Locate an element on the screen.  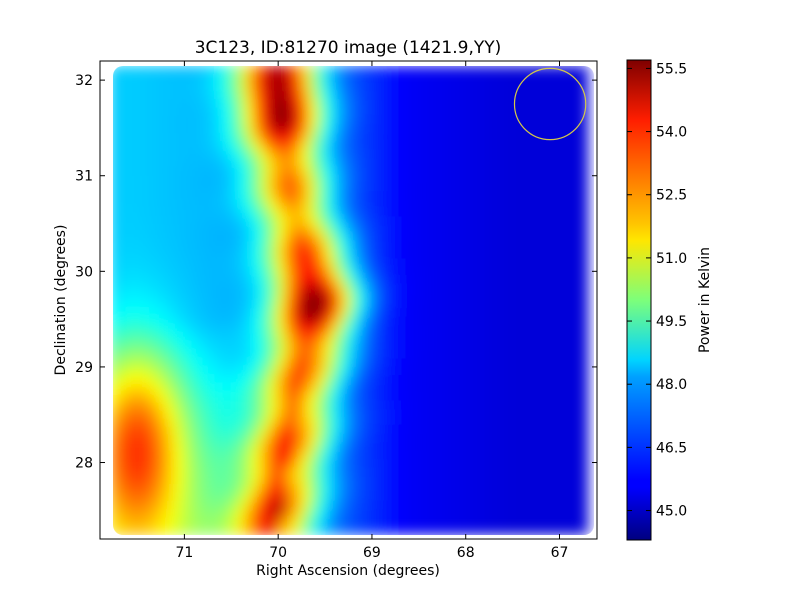
y-axis-label: Declination (degrees) is located at coordinates (61, 300).